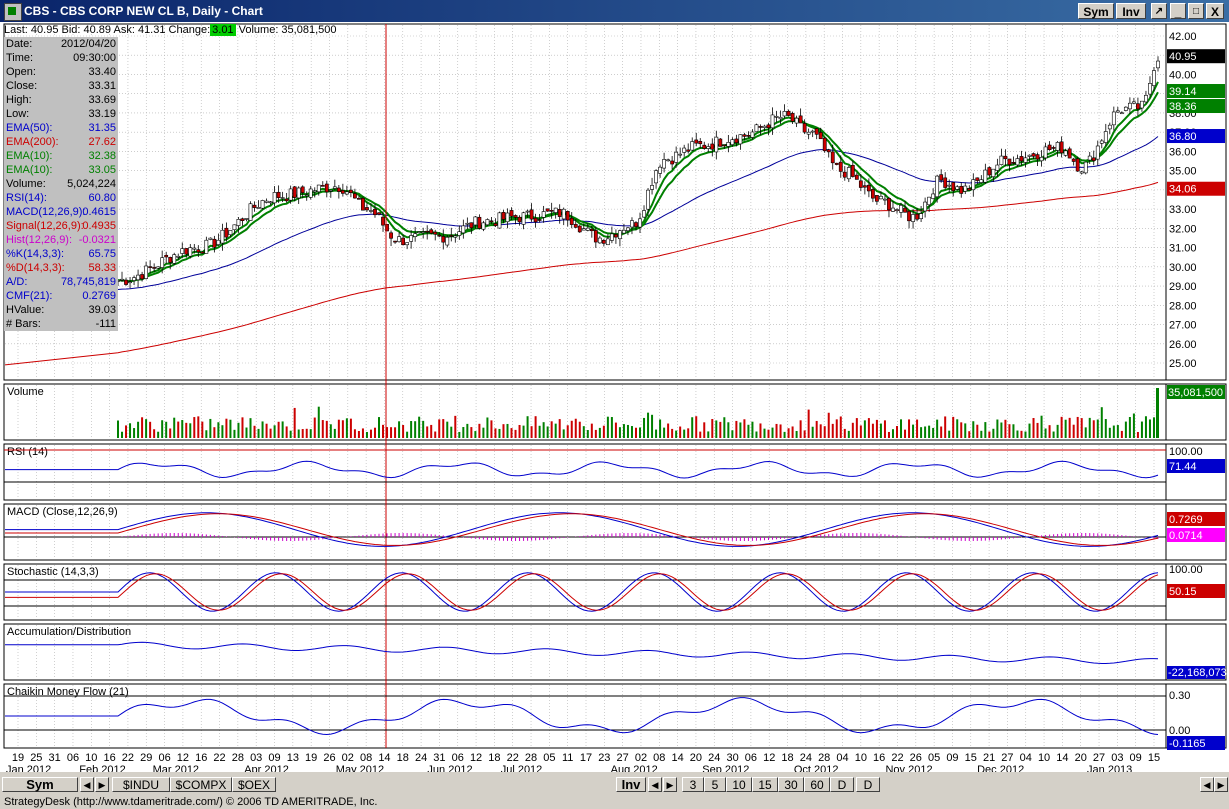  What do you see at coordinates (1195, 393) in the screenshot?
I see `volume-marker-text: 35,081,500` at bounding box center [1195, 393].